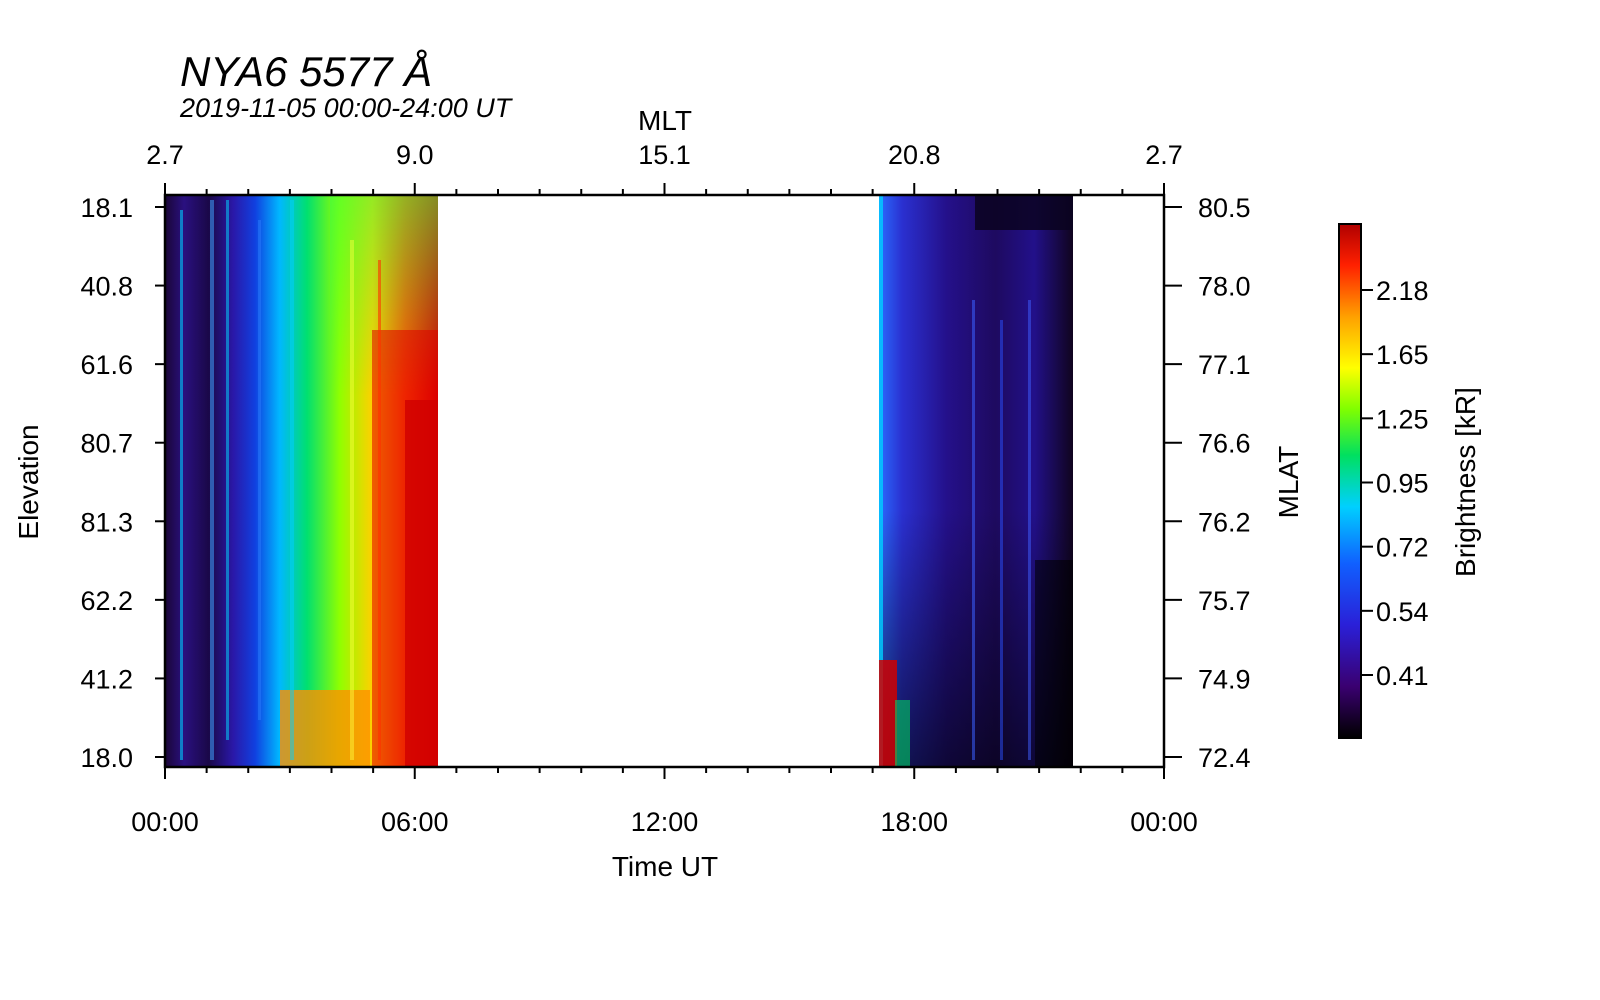  What do you see at coordinates (1207, 483) in the screenshot?
I see `mlat-axis: 80.5 78.0 77.1 76.6 76.2 75.7 74.9 72.4` at bounding box center [1207, 483].